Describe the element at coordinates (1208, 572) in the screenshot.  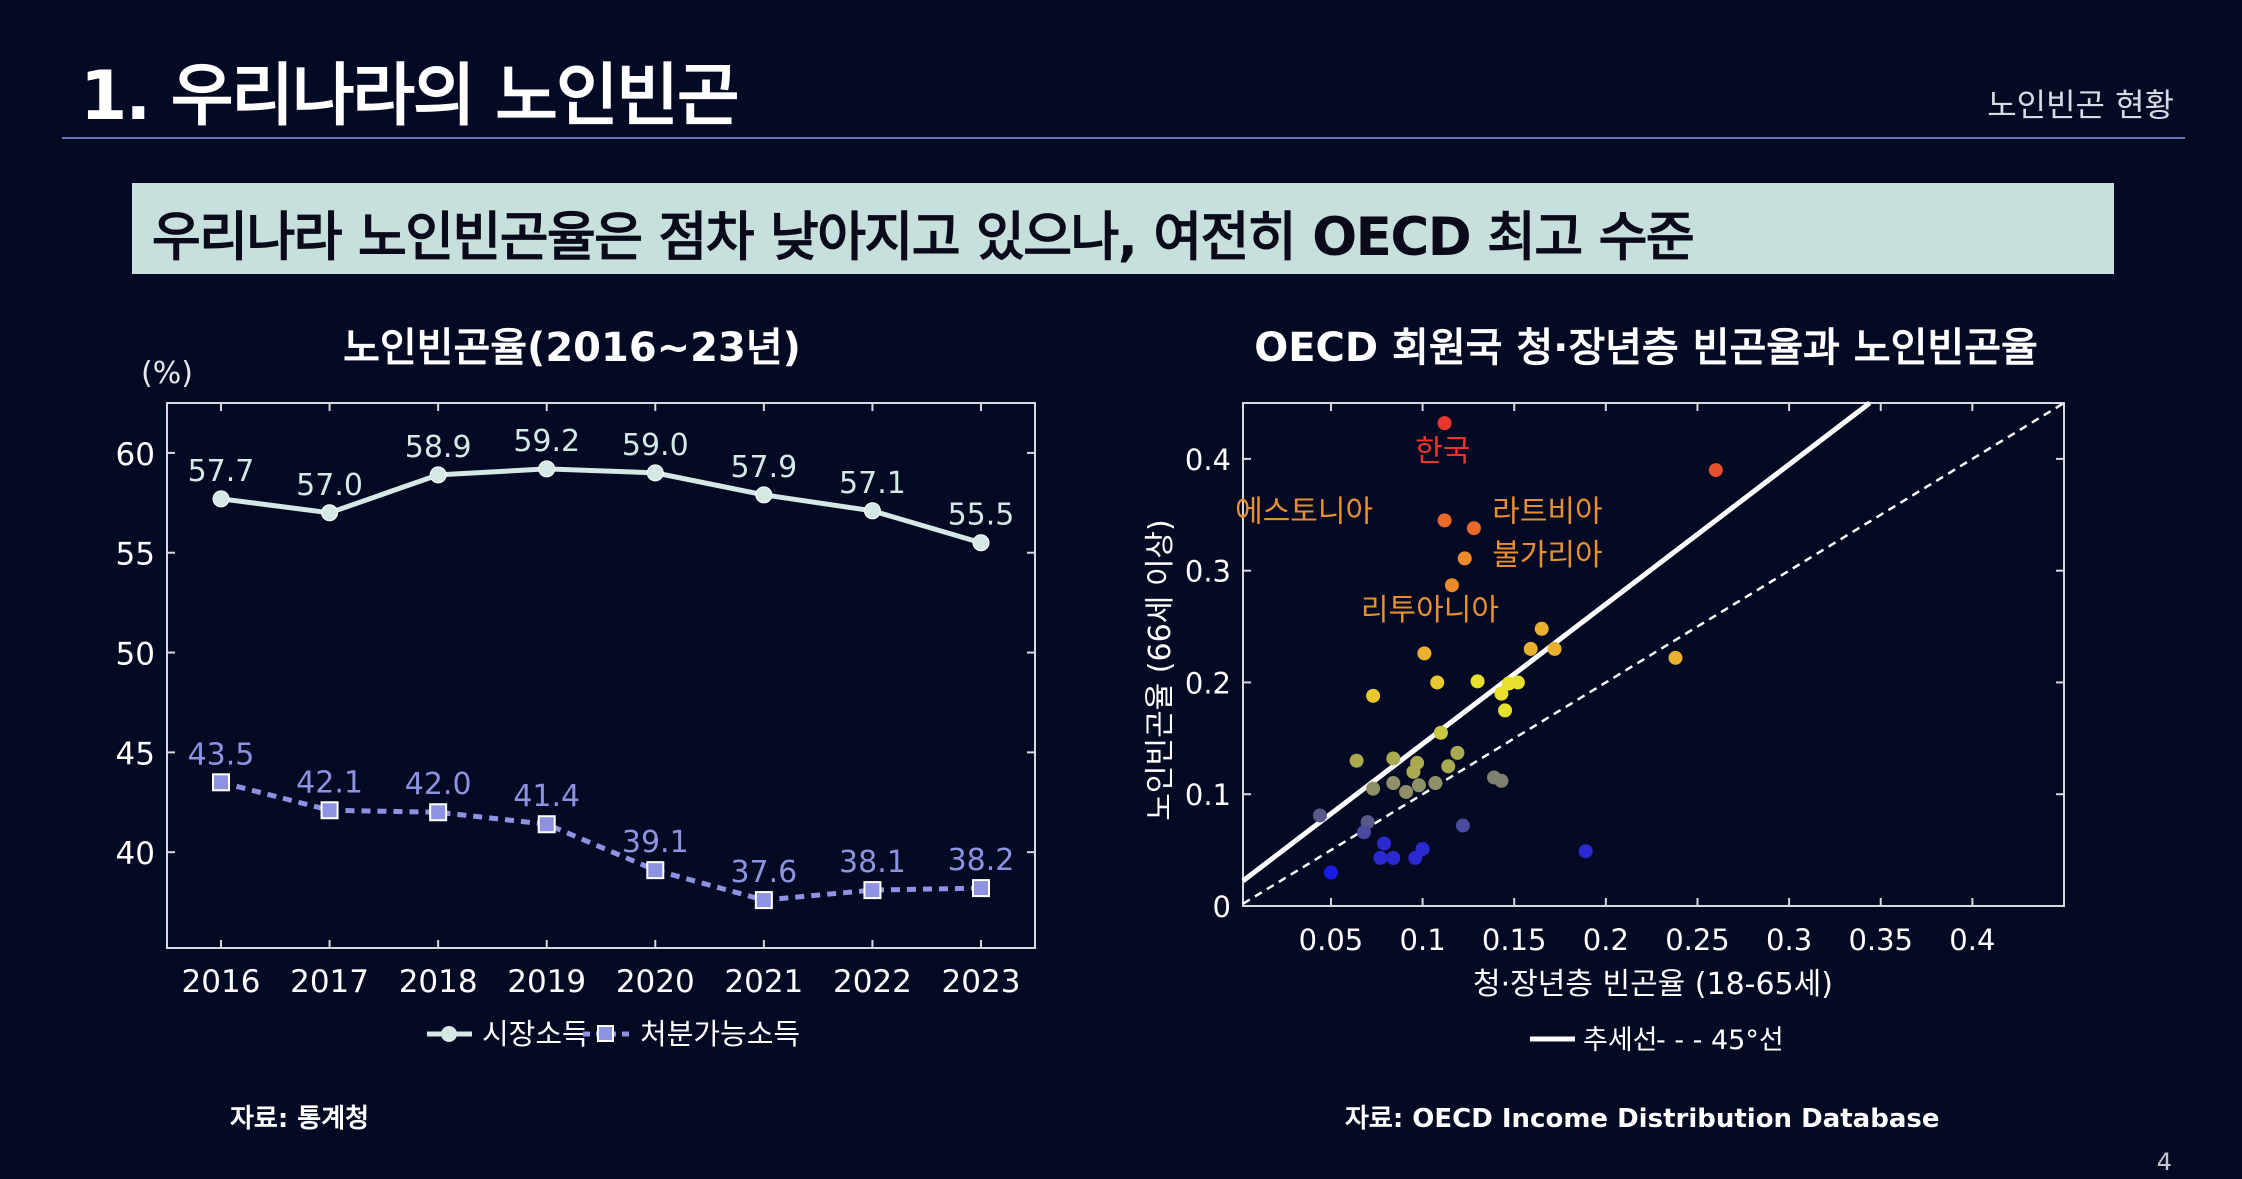
I see `y-tick-label: 0.3` at that location.